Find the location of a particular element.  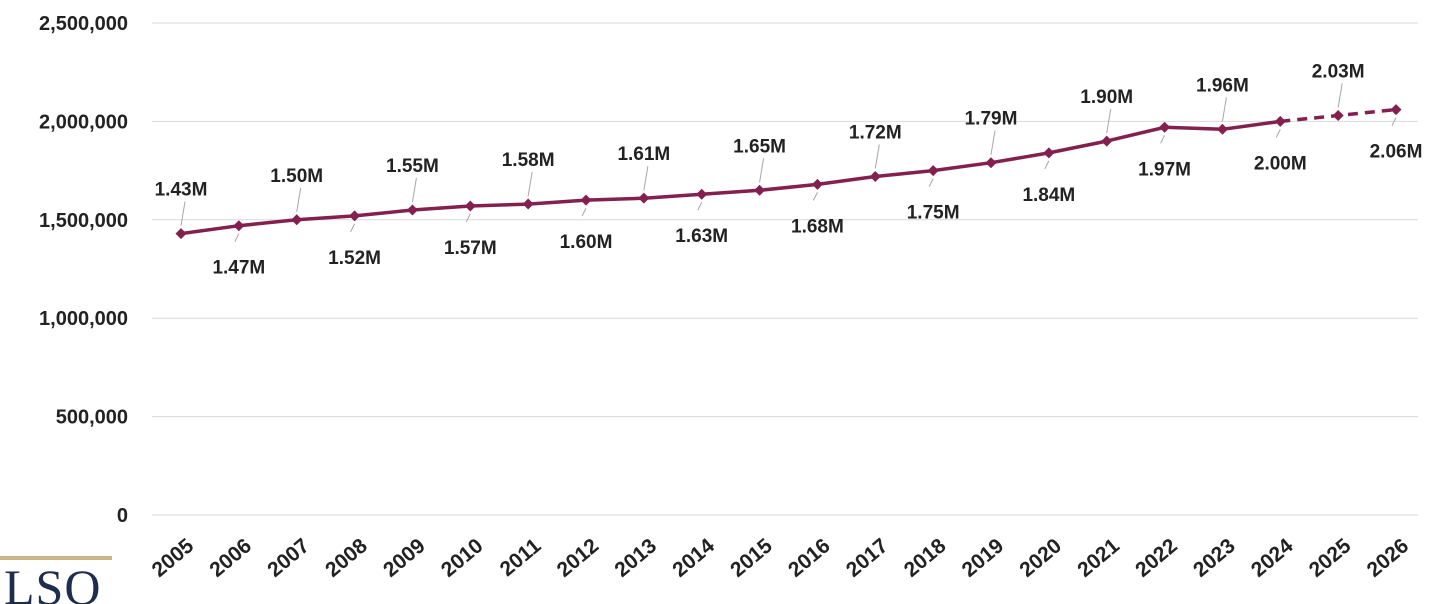

data-label: 2.00M is located at coordinates (1280, 163).